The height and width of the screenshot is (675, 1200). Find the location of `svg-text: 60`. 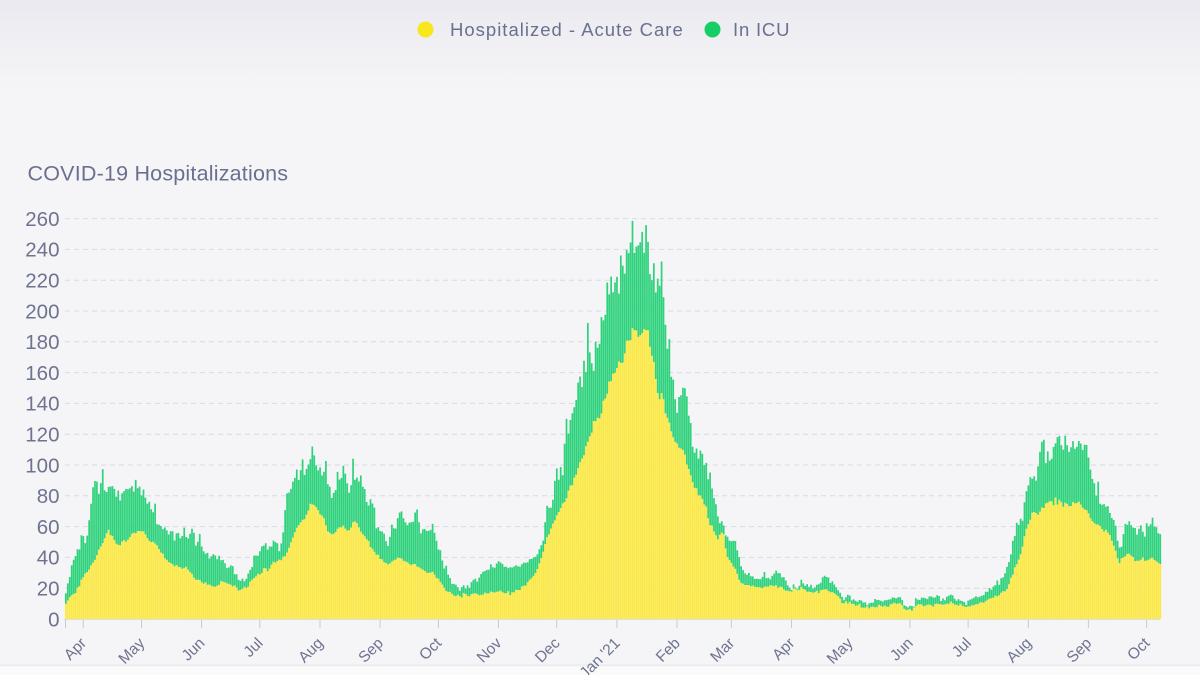

svg-text: 60 is located at coordinates (48, 527).